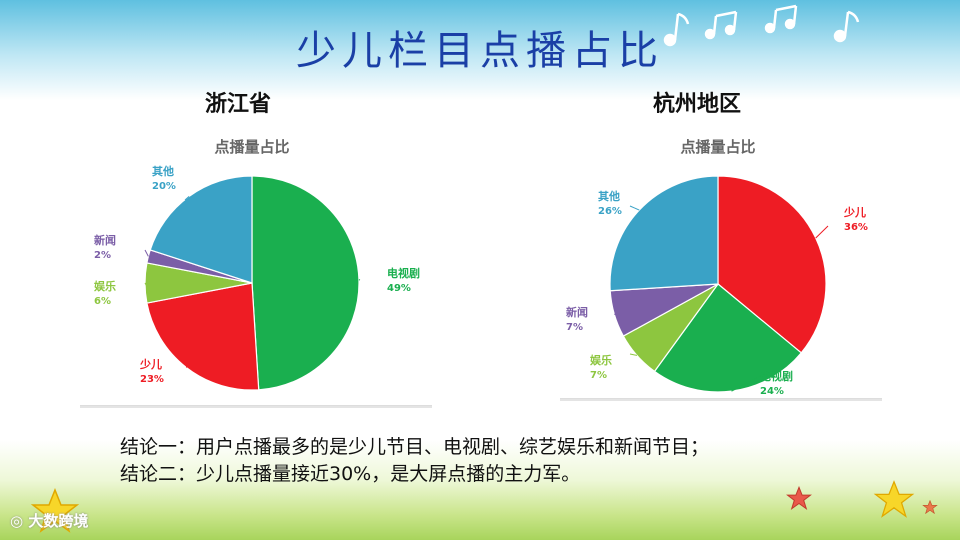  Describe the element at coordinates (150, 364) in the screenshot. I see `slice-label-1: 少儿` at that location.